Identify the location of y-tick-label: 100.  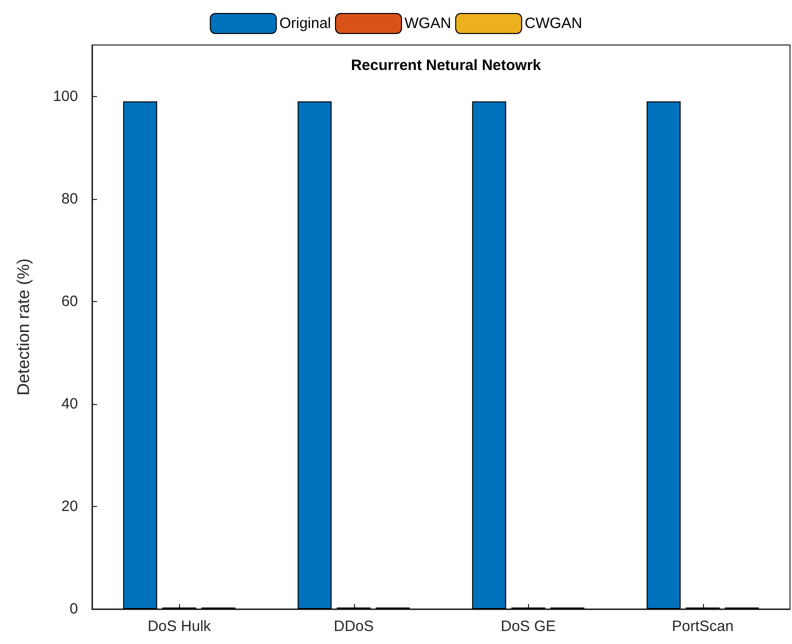
(65, 96).